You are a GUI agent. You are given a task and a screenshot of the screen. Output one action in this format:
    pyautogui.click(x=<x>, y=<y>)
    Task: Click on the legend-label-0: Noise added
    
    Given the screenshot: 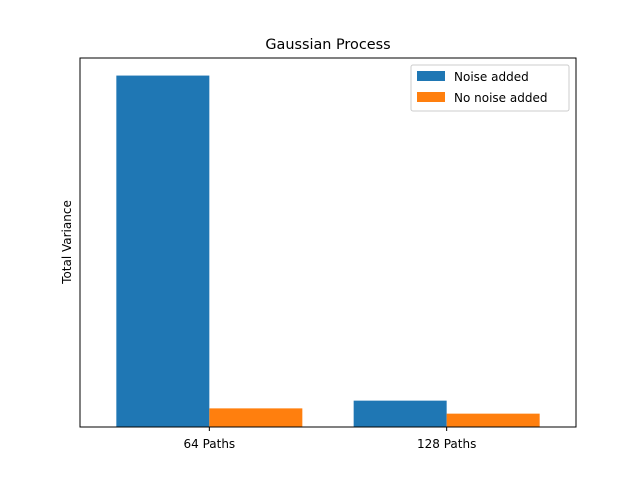 What is the action you would take?
    pyautogui.click(x=491, y=77)
    